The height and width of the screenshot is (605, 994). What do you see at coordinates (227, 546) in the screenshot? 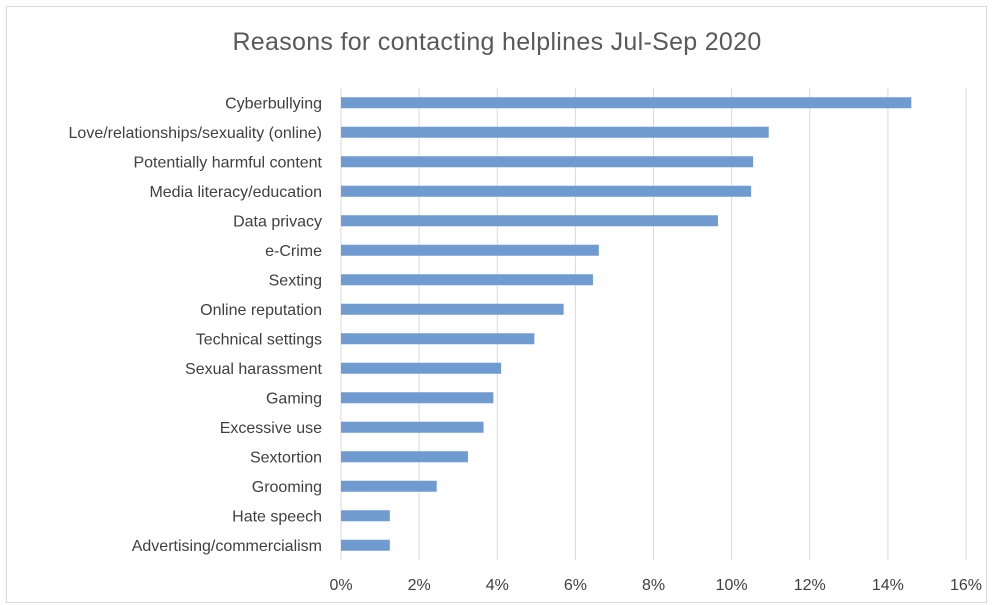
I see `category-label: Advertising/commercialism` at bounding box center [227, 546].